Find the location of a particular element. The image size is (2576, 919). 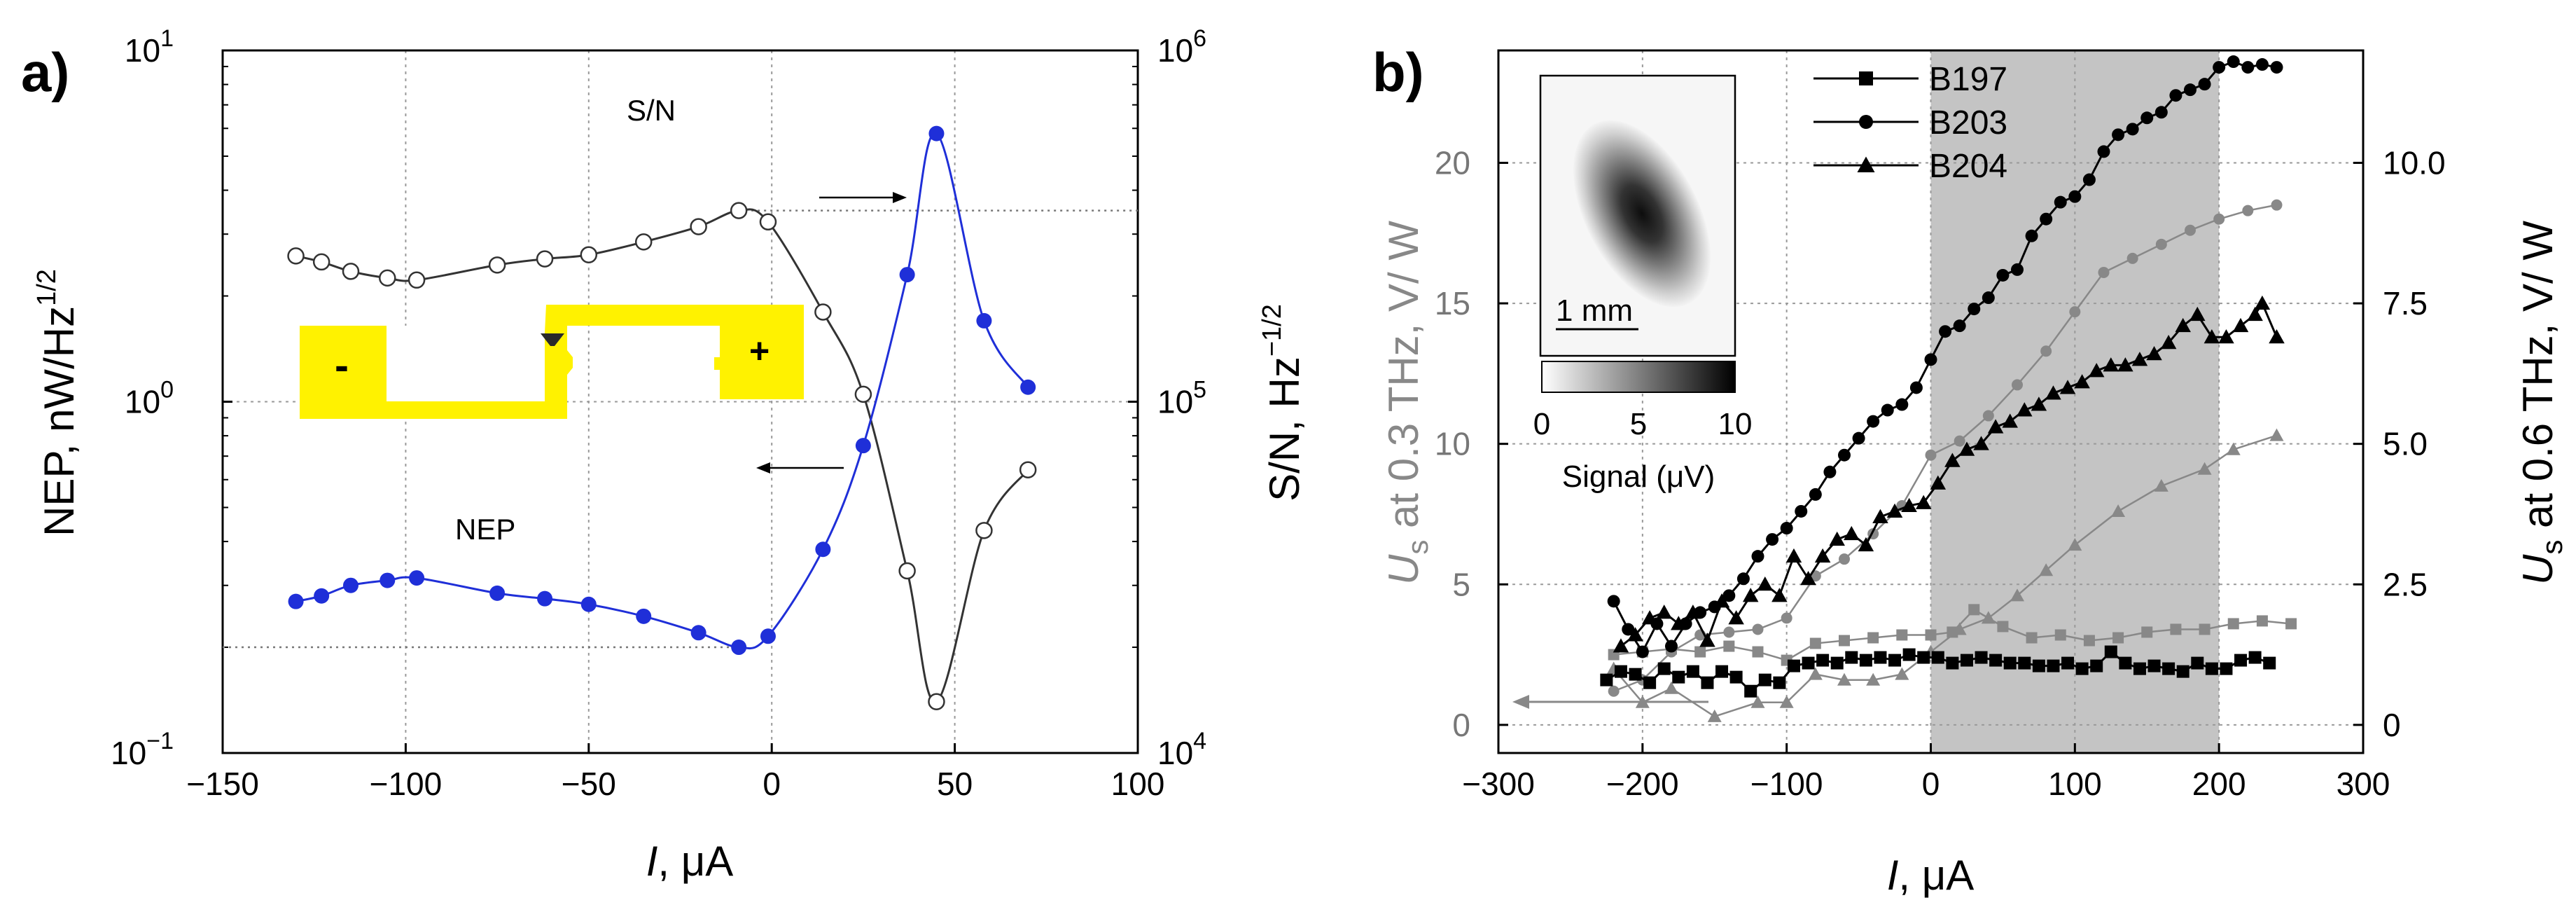

panel-b-left-tick-label: 0 is located at coordinates (1461, 725).